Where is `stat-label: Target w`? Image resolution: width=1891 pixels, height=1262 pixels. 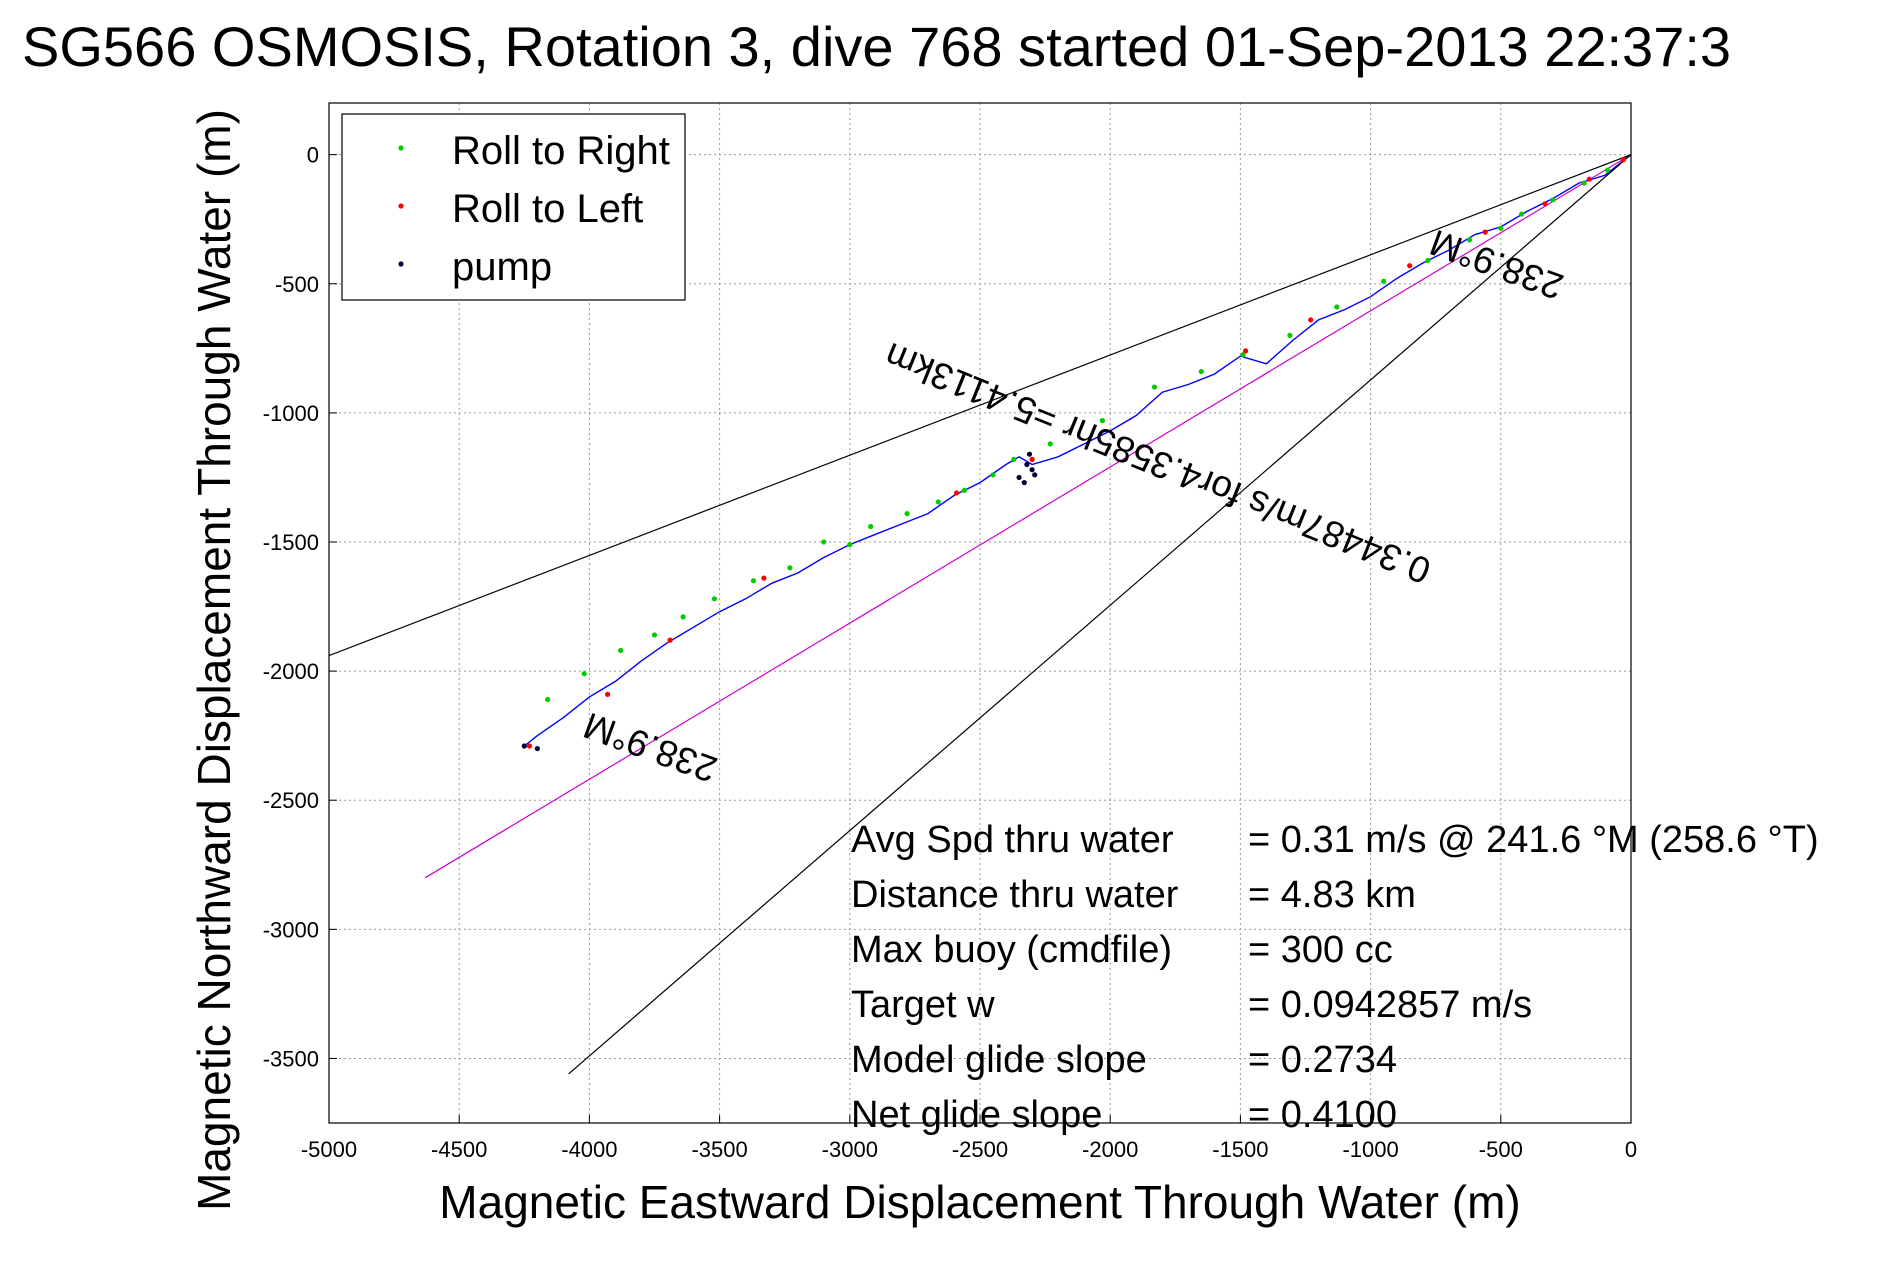
stat-label: Target w is located at coordinates (923, 1005).